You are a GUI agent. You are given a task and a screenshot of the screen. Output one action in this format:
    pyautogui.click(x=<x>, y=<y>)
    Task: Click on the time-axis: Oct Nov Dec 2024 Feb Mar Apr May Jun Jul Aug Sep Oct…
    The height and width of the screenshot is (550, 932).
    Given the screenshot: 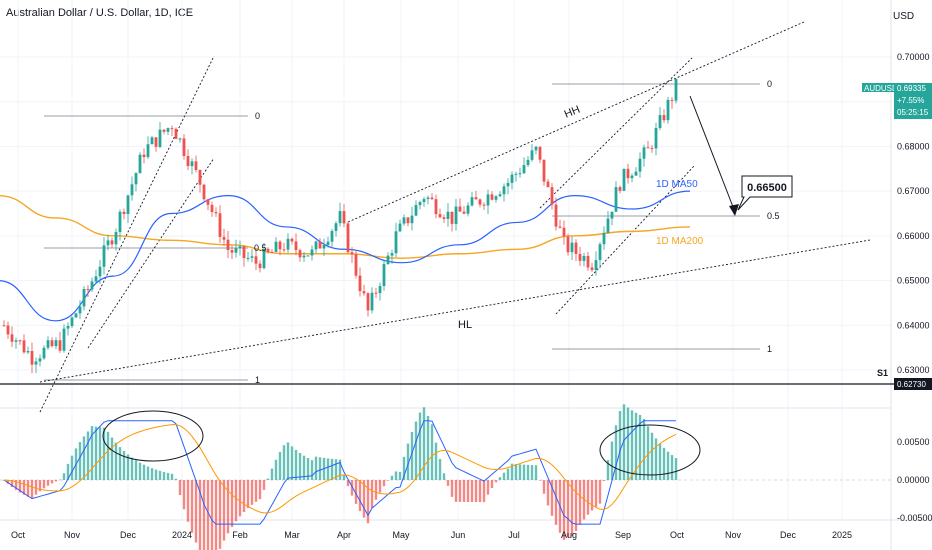 What is the action you would take?
    pyautogui.click(x=431, y=535)
    